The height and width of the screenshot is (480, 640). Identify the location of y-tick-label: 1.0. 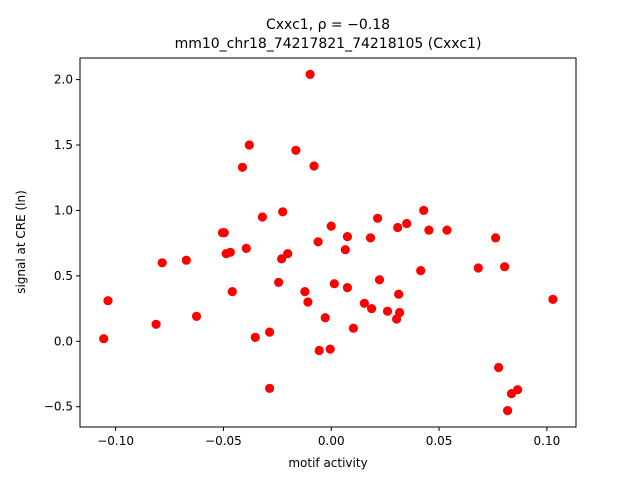
(63, 210).